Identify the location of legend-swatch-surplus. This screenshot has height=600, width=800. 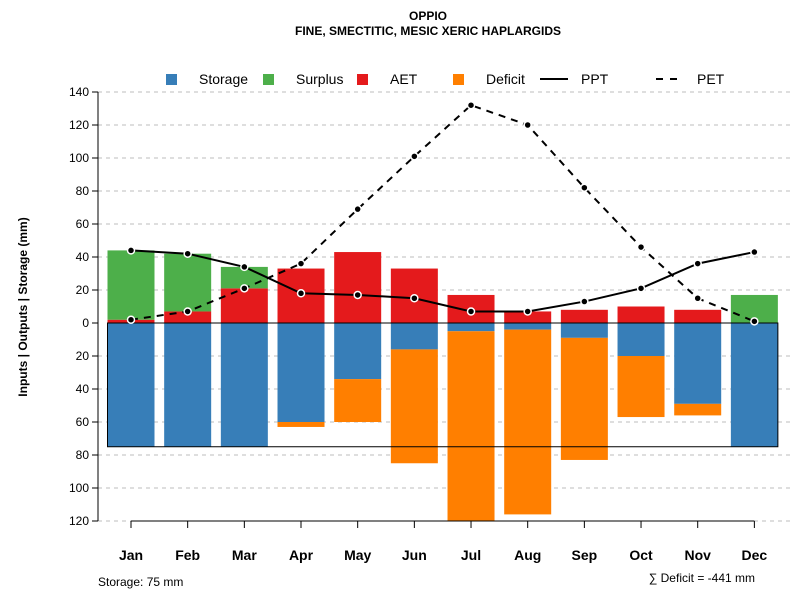
(268, 79).